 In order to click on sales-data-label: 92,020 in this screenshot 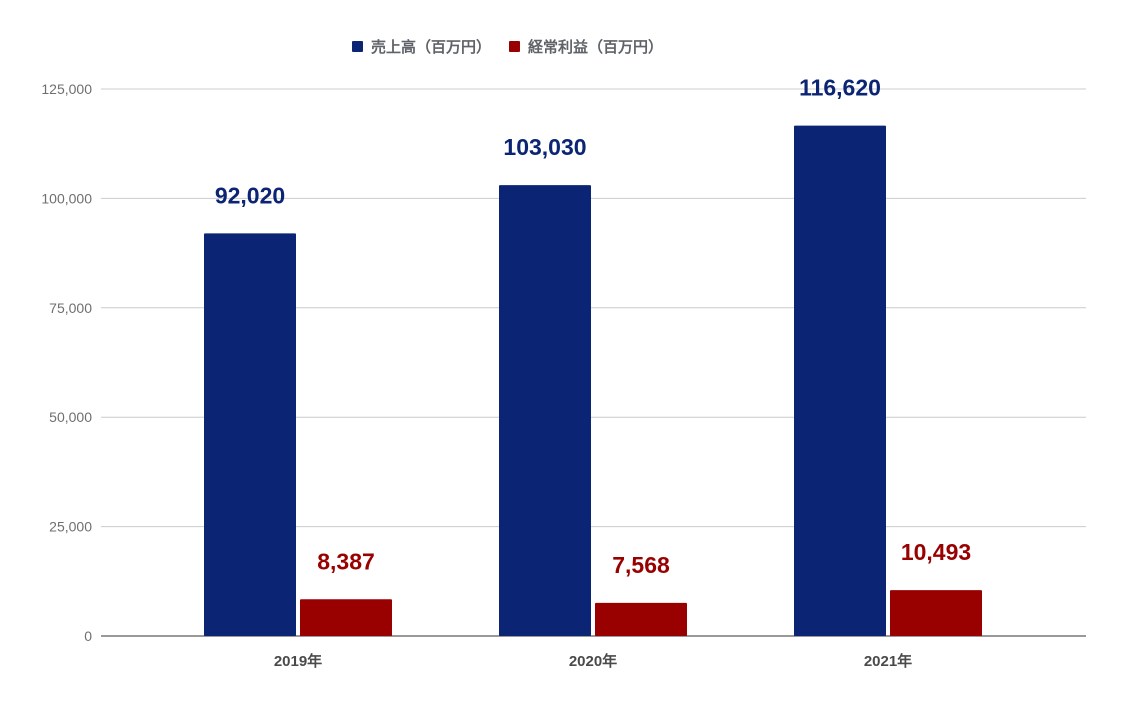, I will do `click(250, 195)`.